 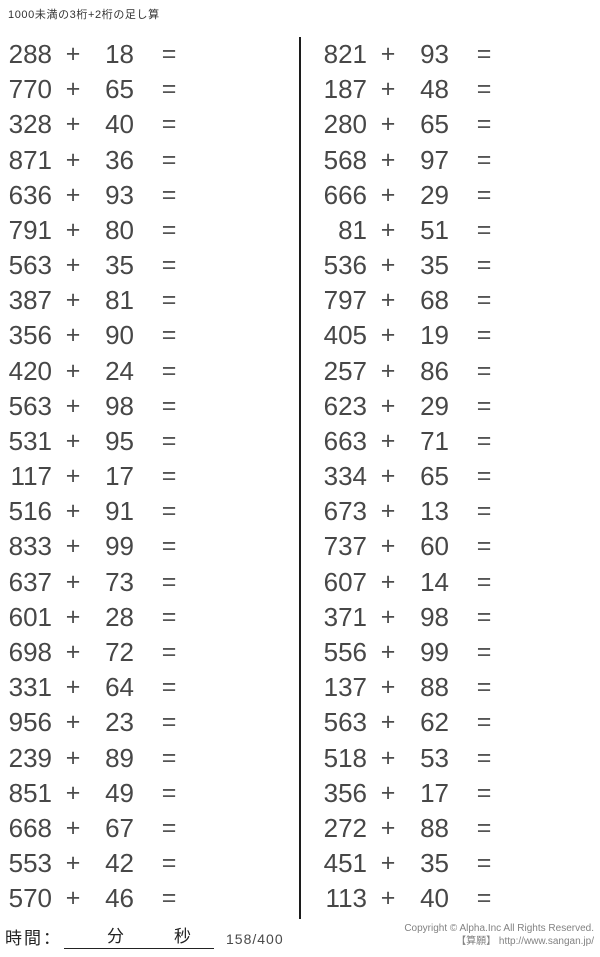 I want to click on addend-1: 137, so click(x=345, y=687).